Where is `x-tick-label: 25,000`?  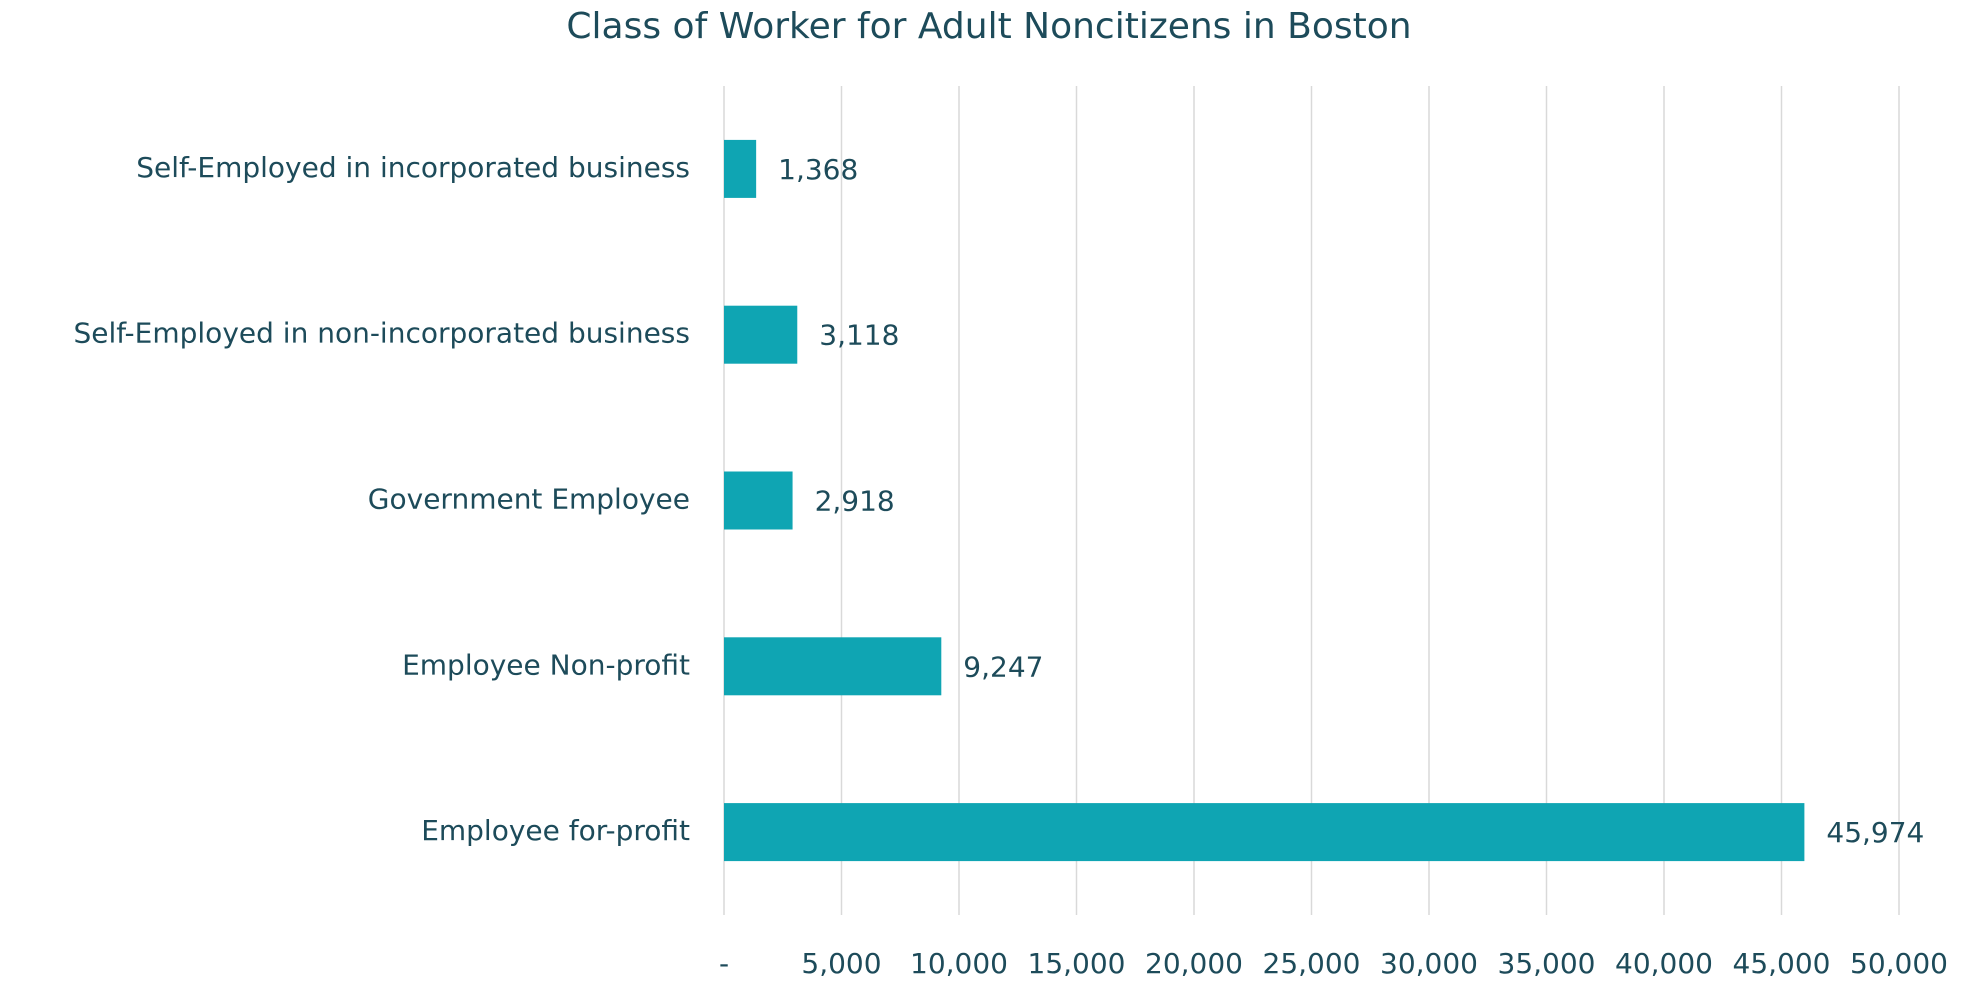 x-tick-label: 25,000 is located at coordinates (1312, 963).